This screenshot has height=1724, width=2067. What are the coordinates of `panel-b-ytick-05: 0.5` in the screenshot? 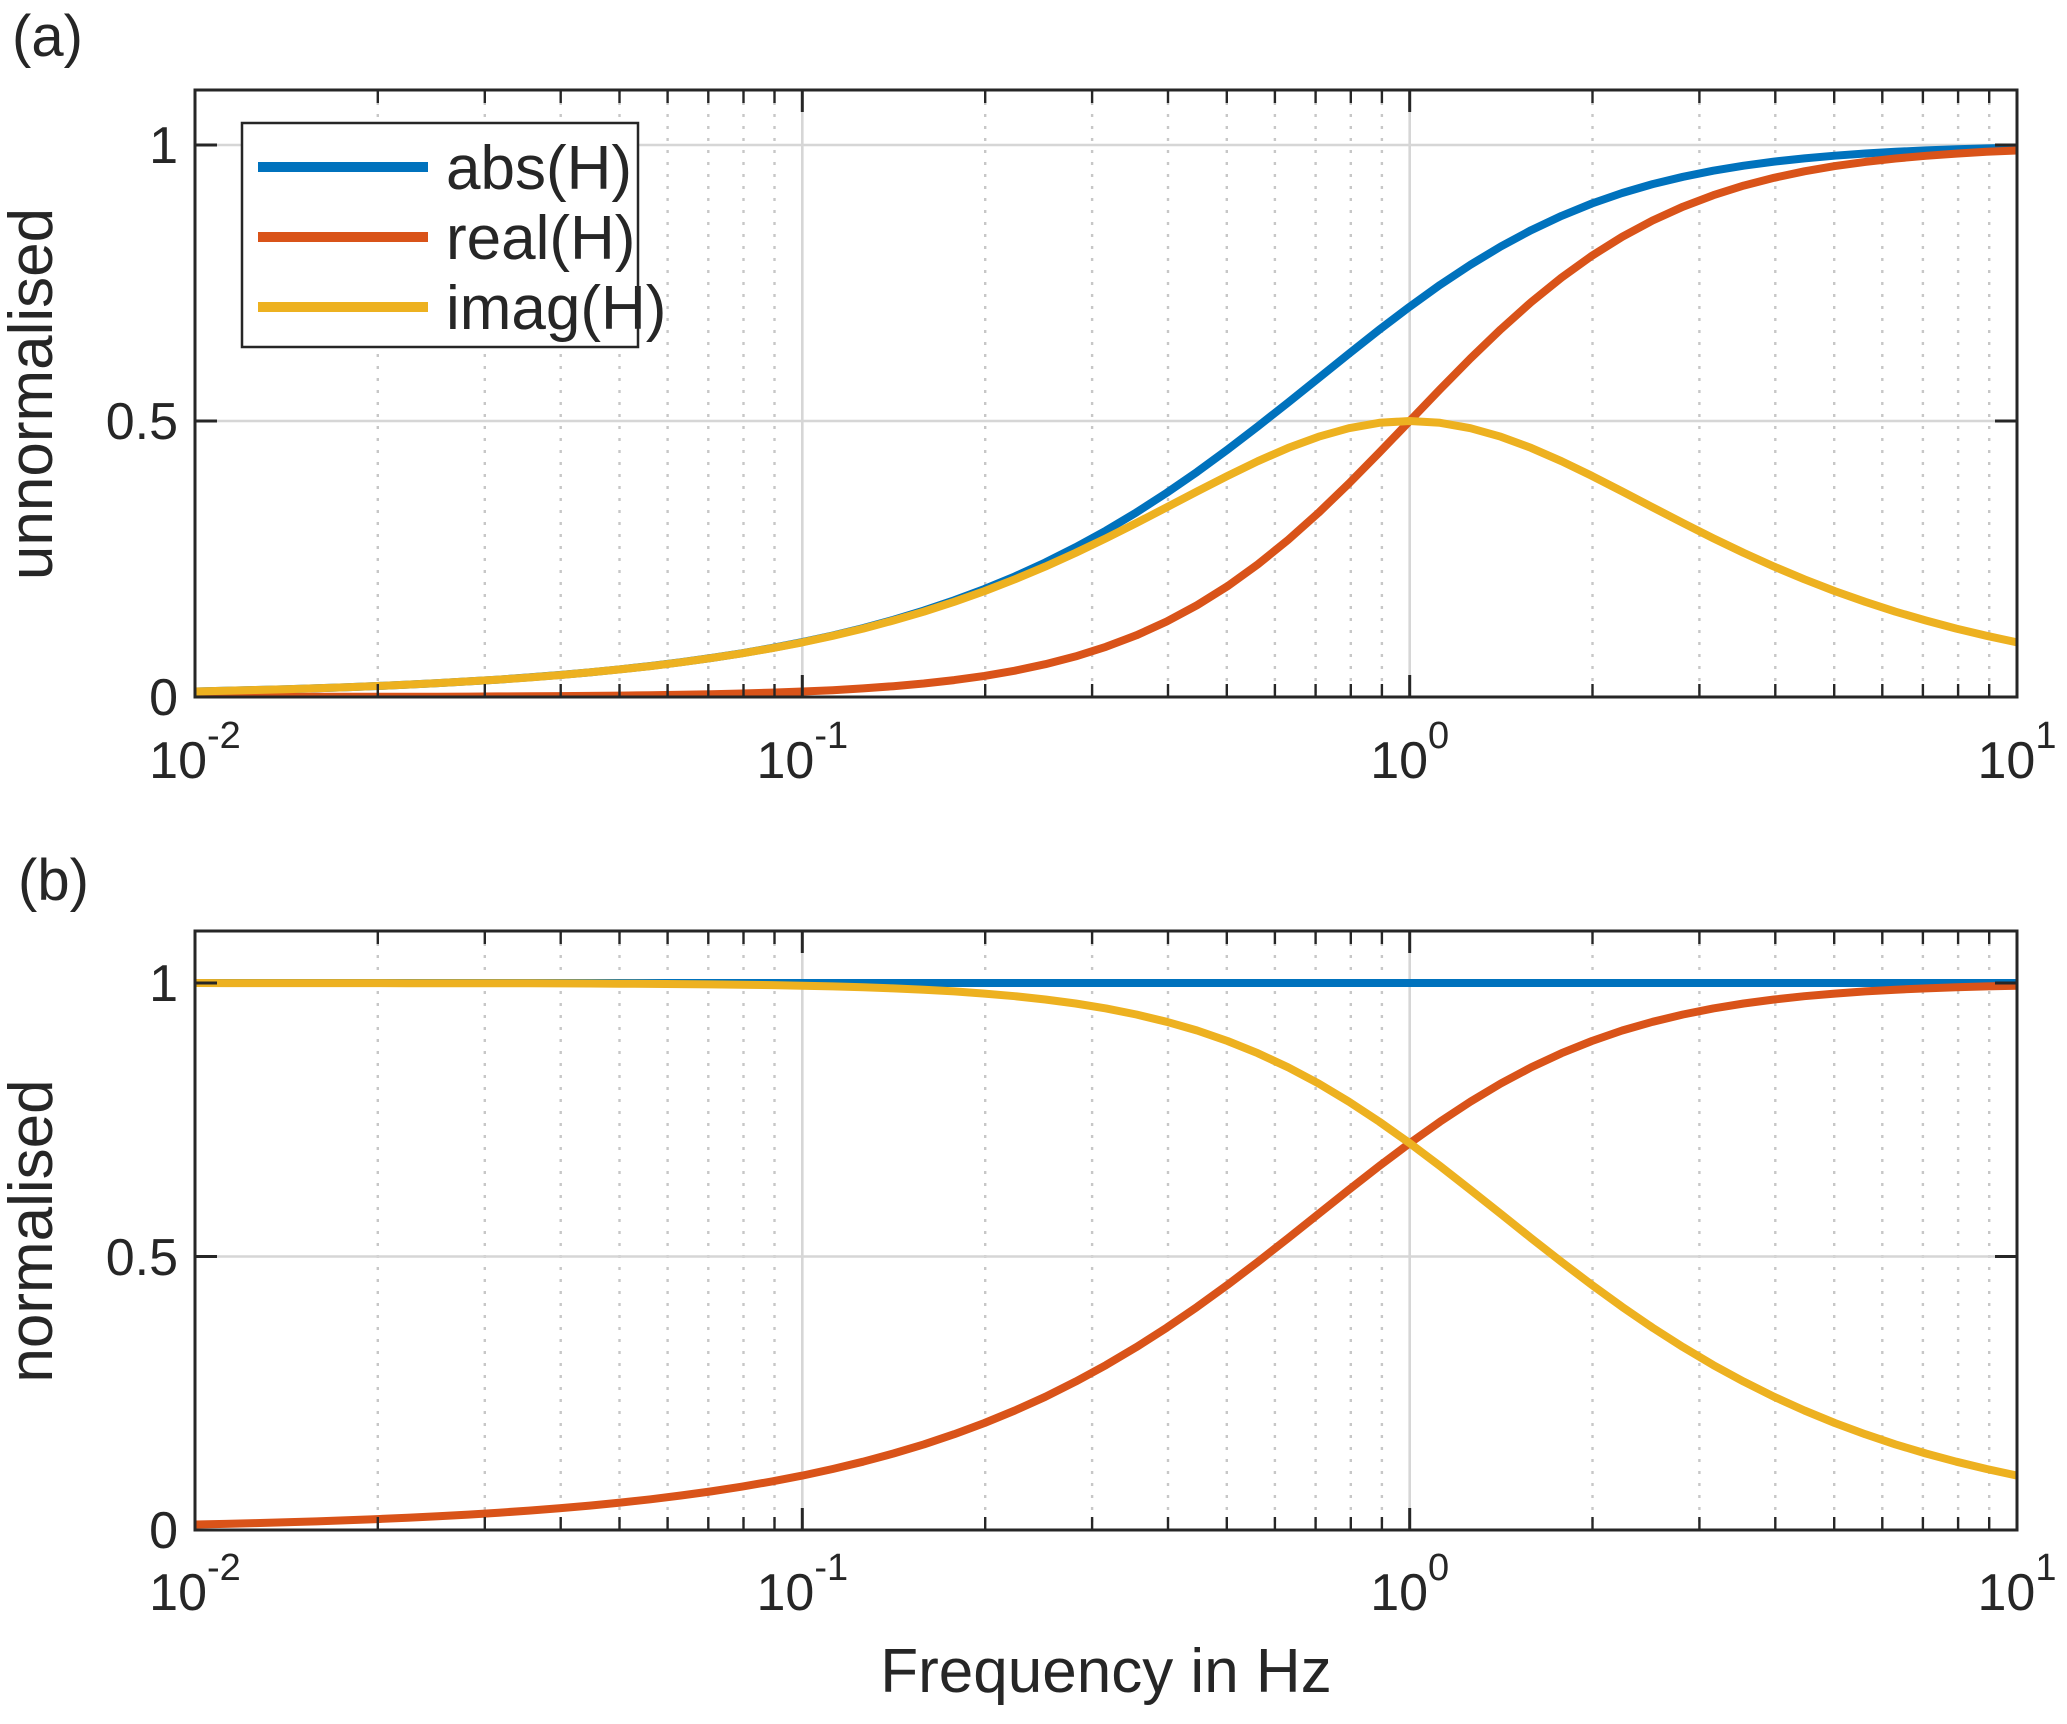 It's located at (142, 1258).